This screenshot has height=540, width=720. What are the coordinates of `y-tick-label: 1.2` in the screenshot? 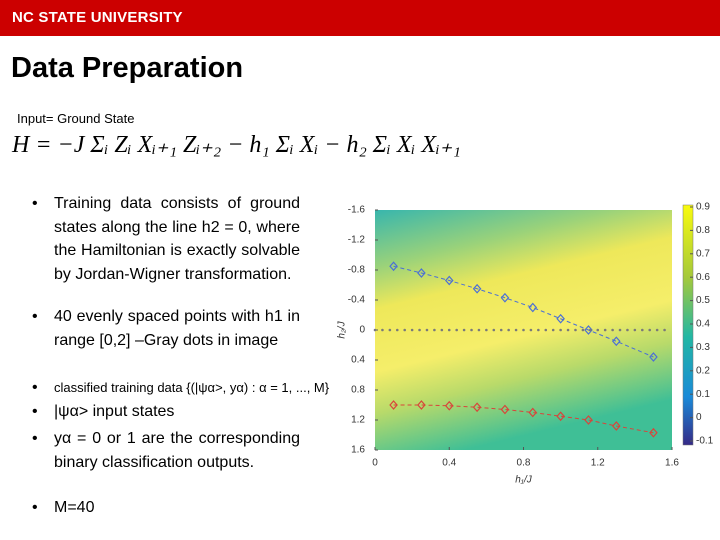 It's located at (358, 420).